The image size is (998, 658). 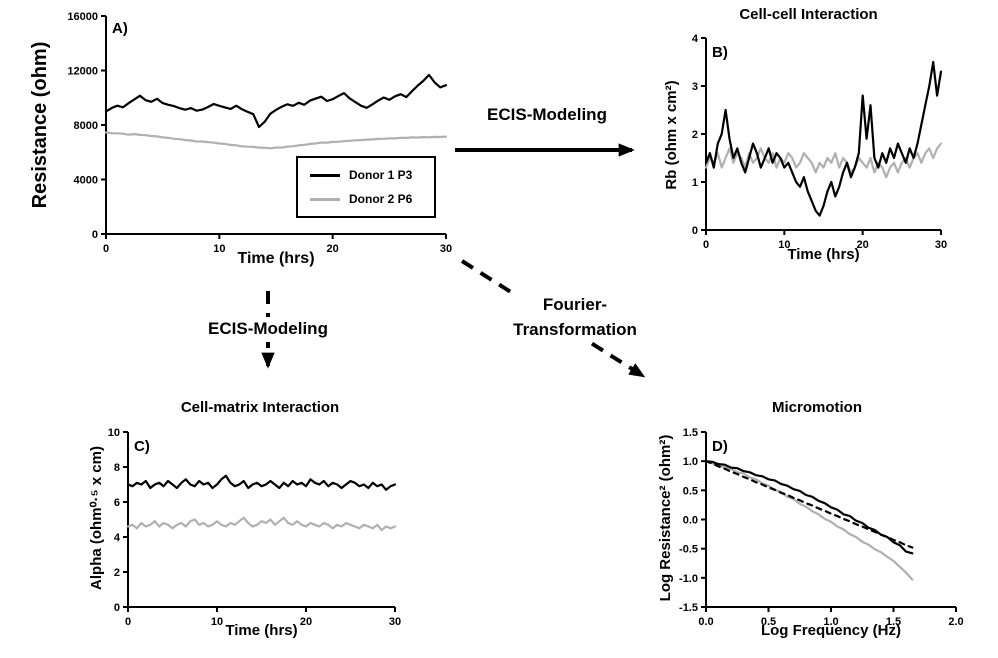 I want to click on svg-text: 4000, so click(x=86, y=181).